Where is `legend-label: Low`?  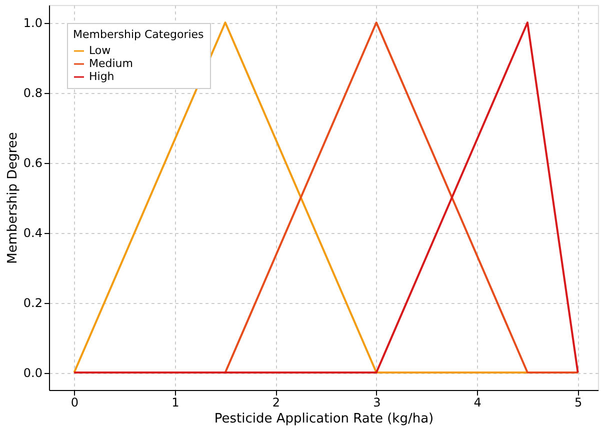 legend-label: Low is located at coordinates (100, 50).